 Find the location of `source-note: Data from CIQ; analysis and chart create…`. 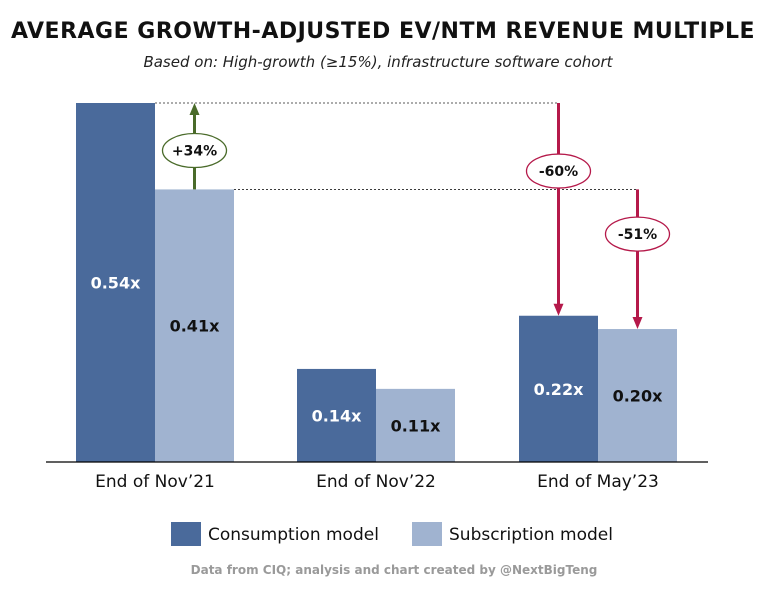

source-note: Data from CIQ; analysis and chart create… is located at coordinates (394, 570).